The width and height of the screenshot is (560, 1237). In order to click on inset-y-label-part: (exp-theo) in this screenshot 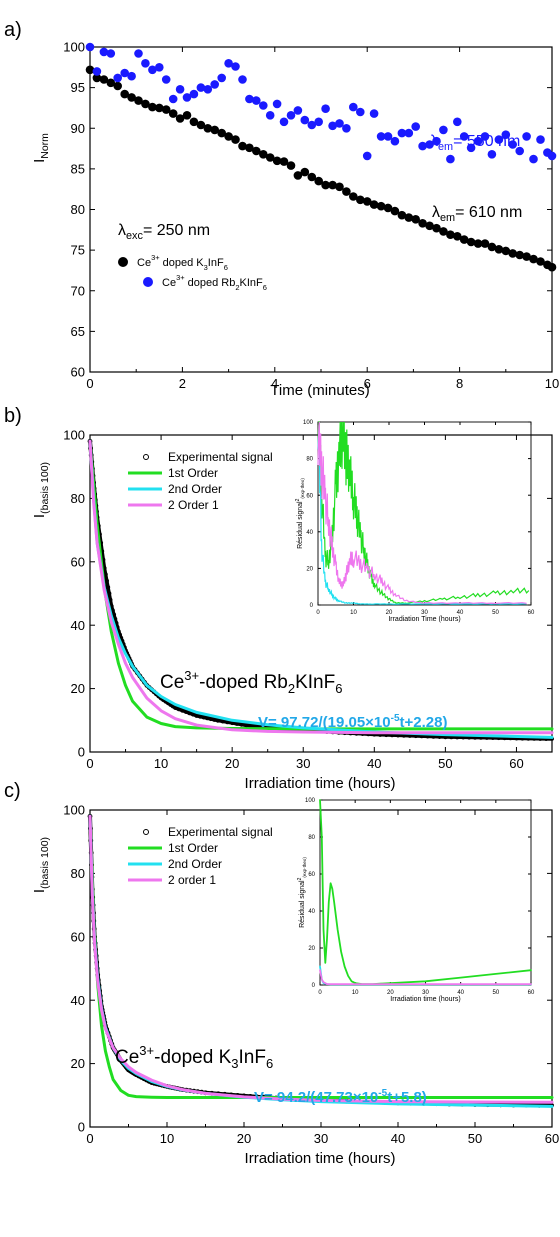, I will do `click(302, 488)`.